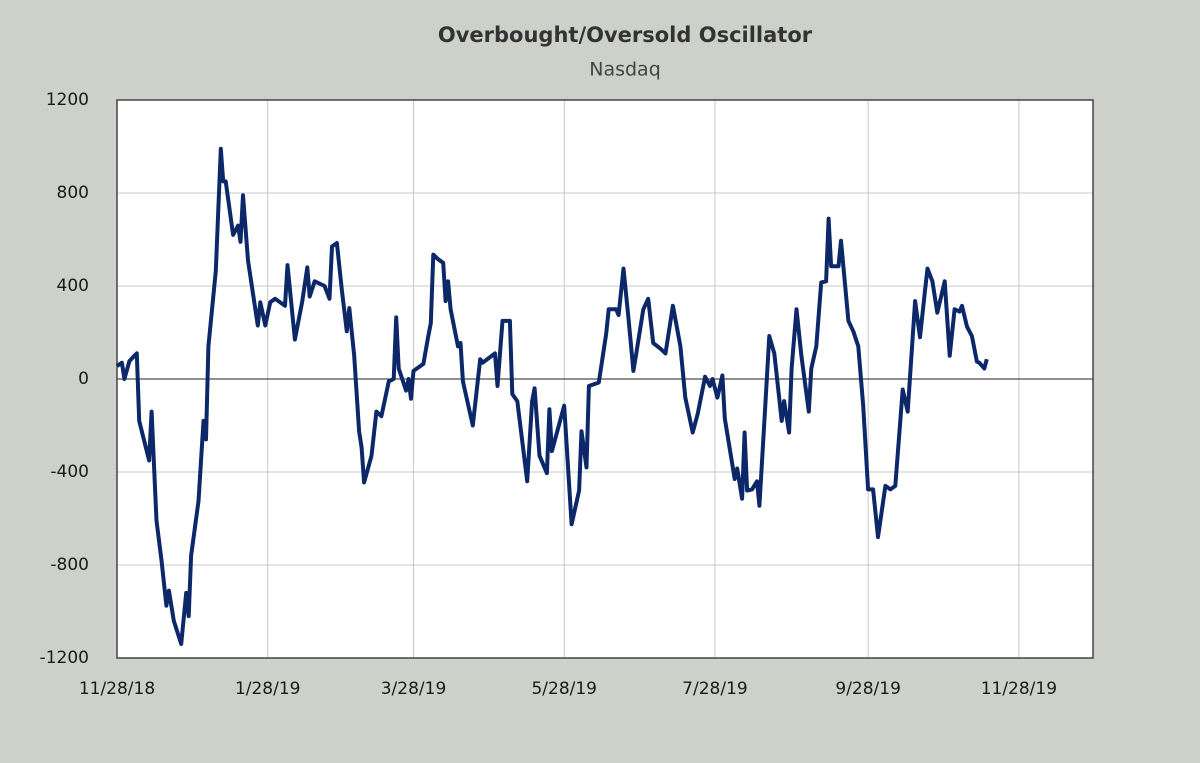 The image size is (1200, 763). What do you see at coordinates (73, 286) in the screenshot?
I see `y-tick-label: 400` at bounding box center [73, 286].